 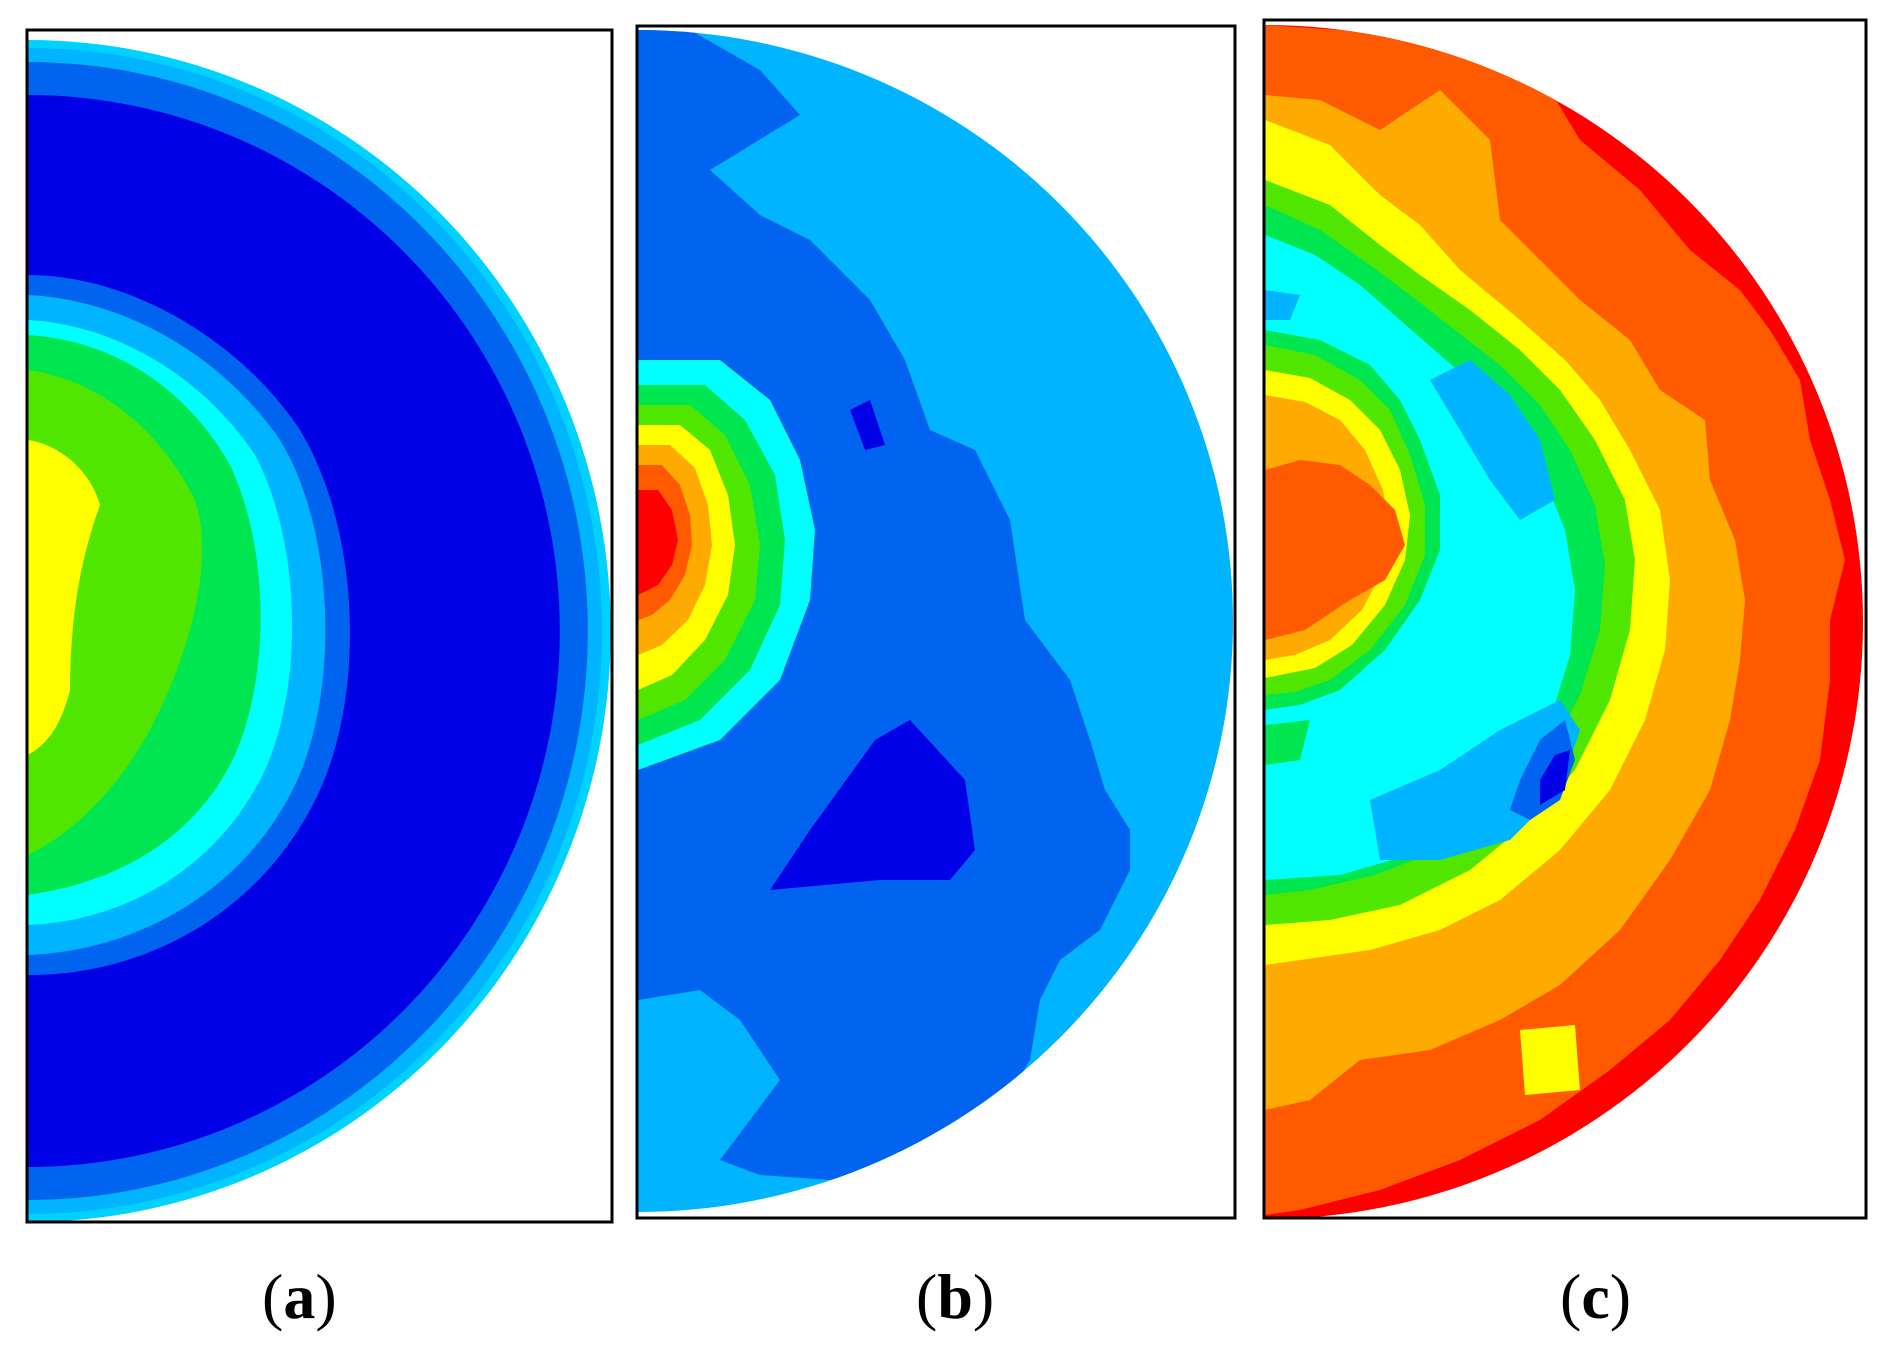 I want to click on caption-c-label: c, so click(x=1595, y=1296).